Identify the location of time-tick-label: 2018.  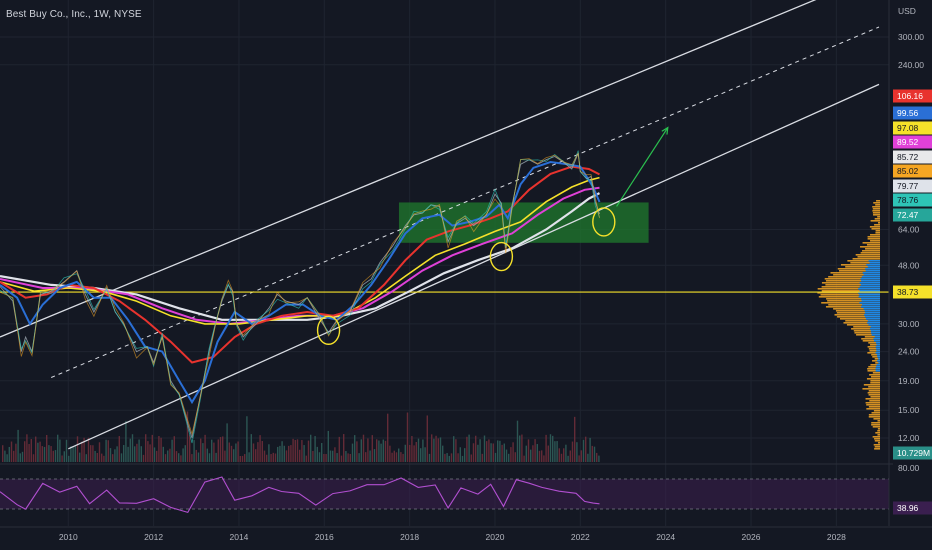
(409, 537).